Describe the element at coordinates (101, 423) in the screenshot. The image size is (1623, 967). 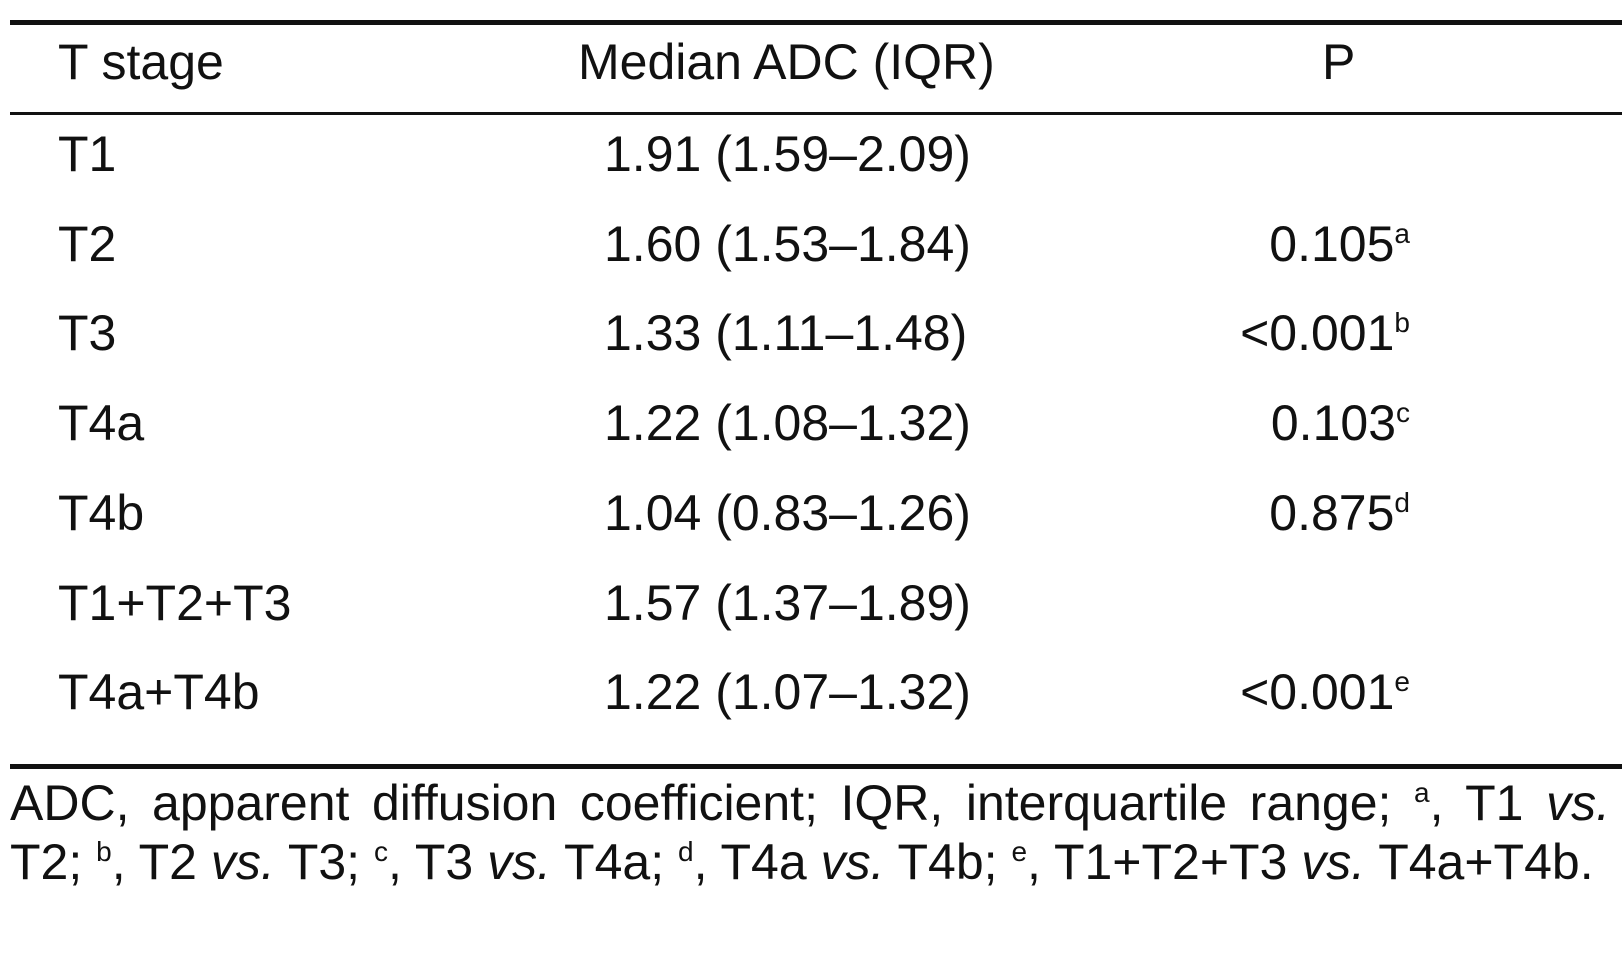
I see `cell-t-stage: T4a` at that location.